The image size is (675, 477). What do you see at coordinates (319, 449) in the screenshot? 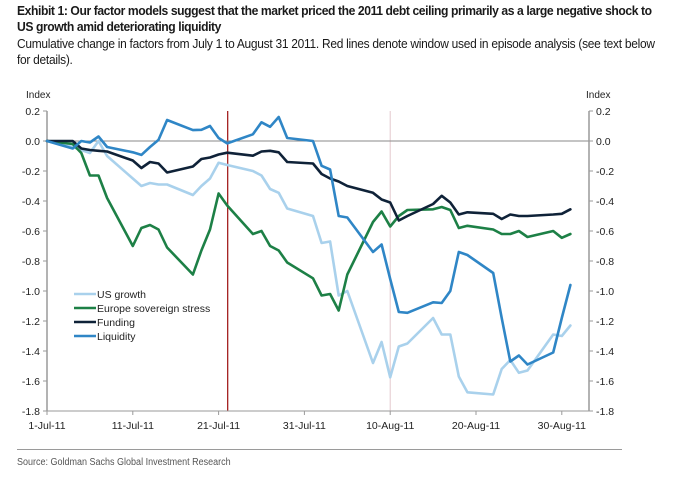
I see `footer-separator` at bounding box center [319, 449].